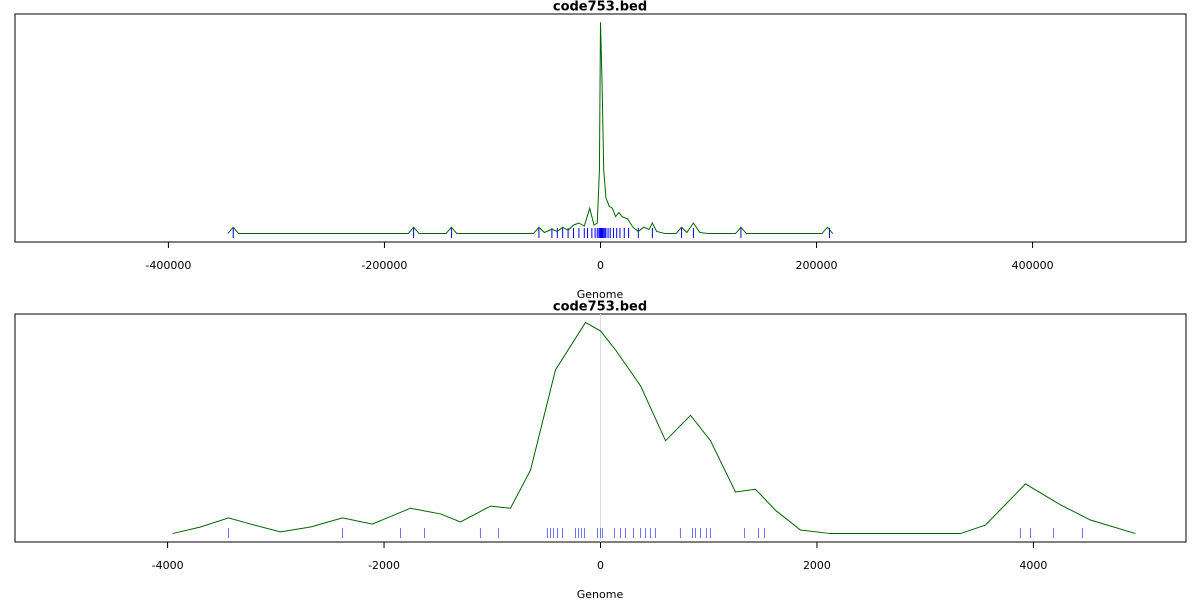 This screenshot has width=1200, height=600. I want to click on x-tick-label: 400000, so click(1033, 265).